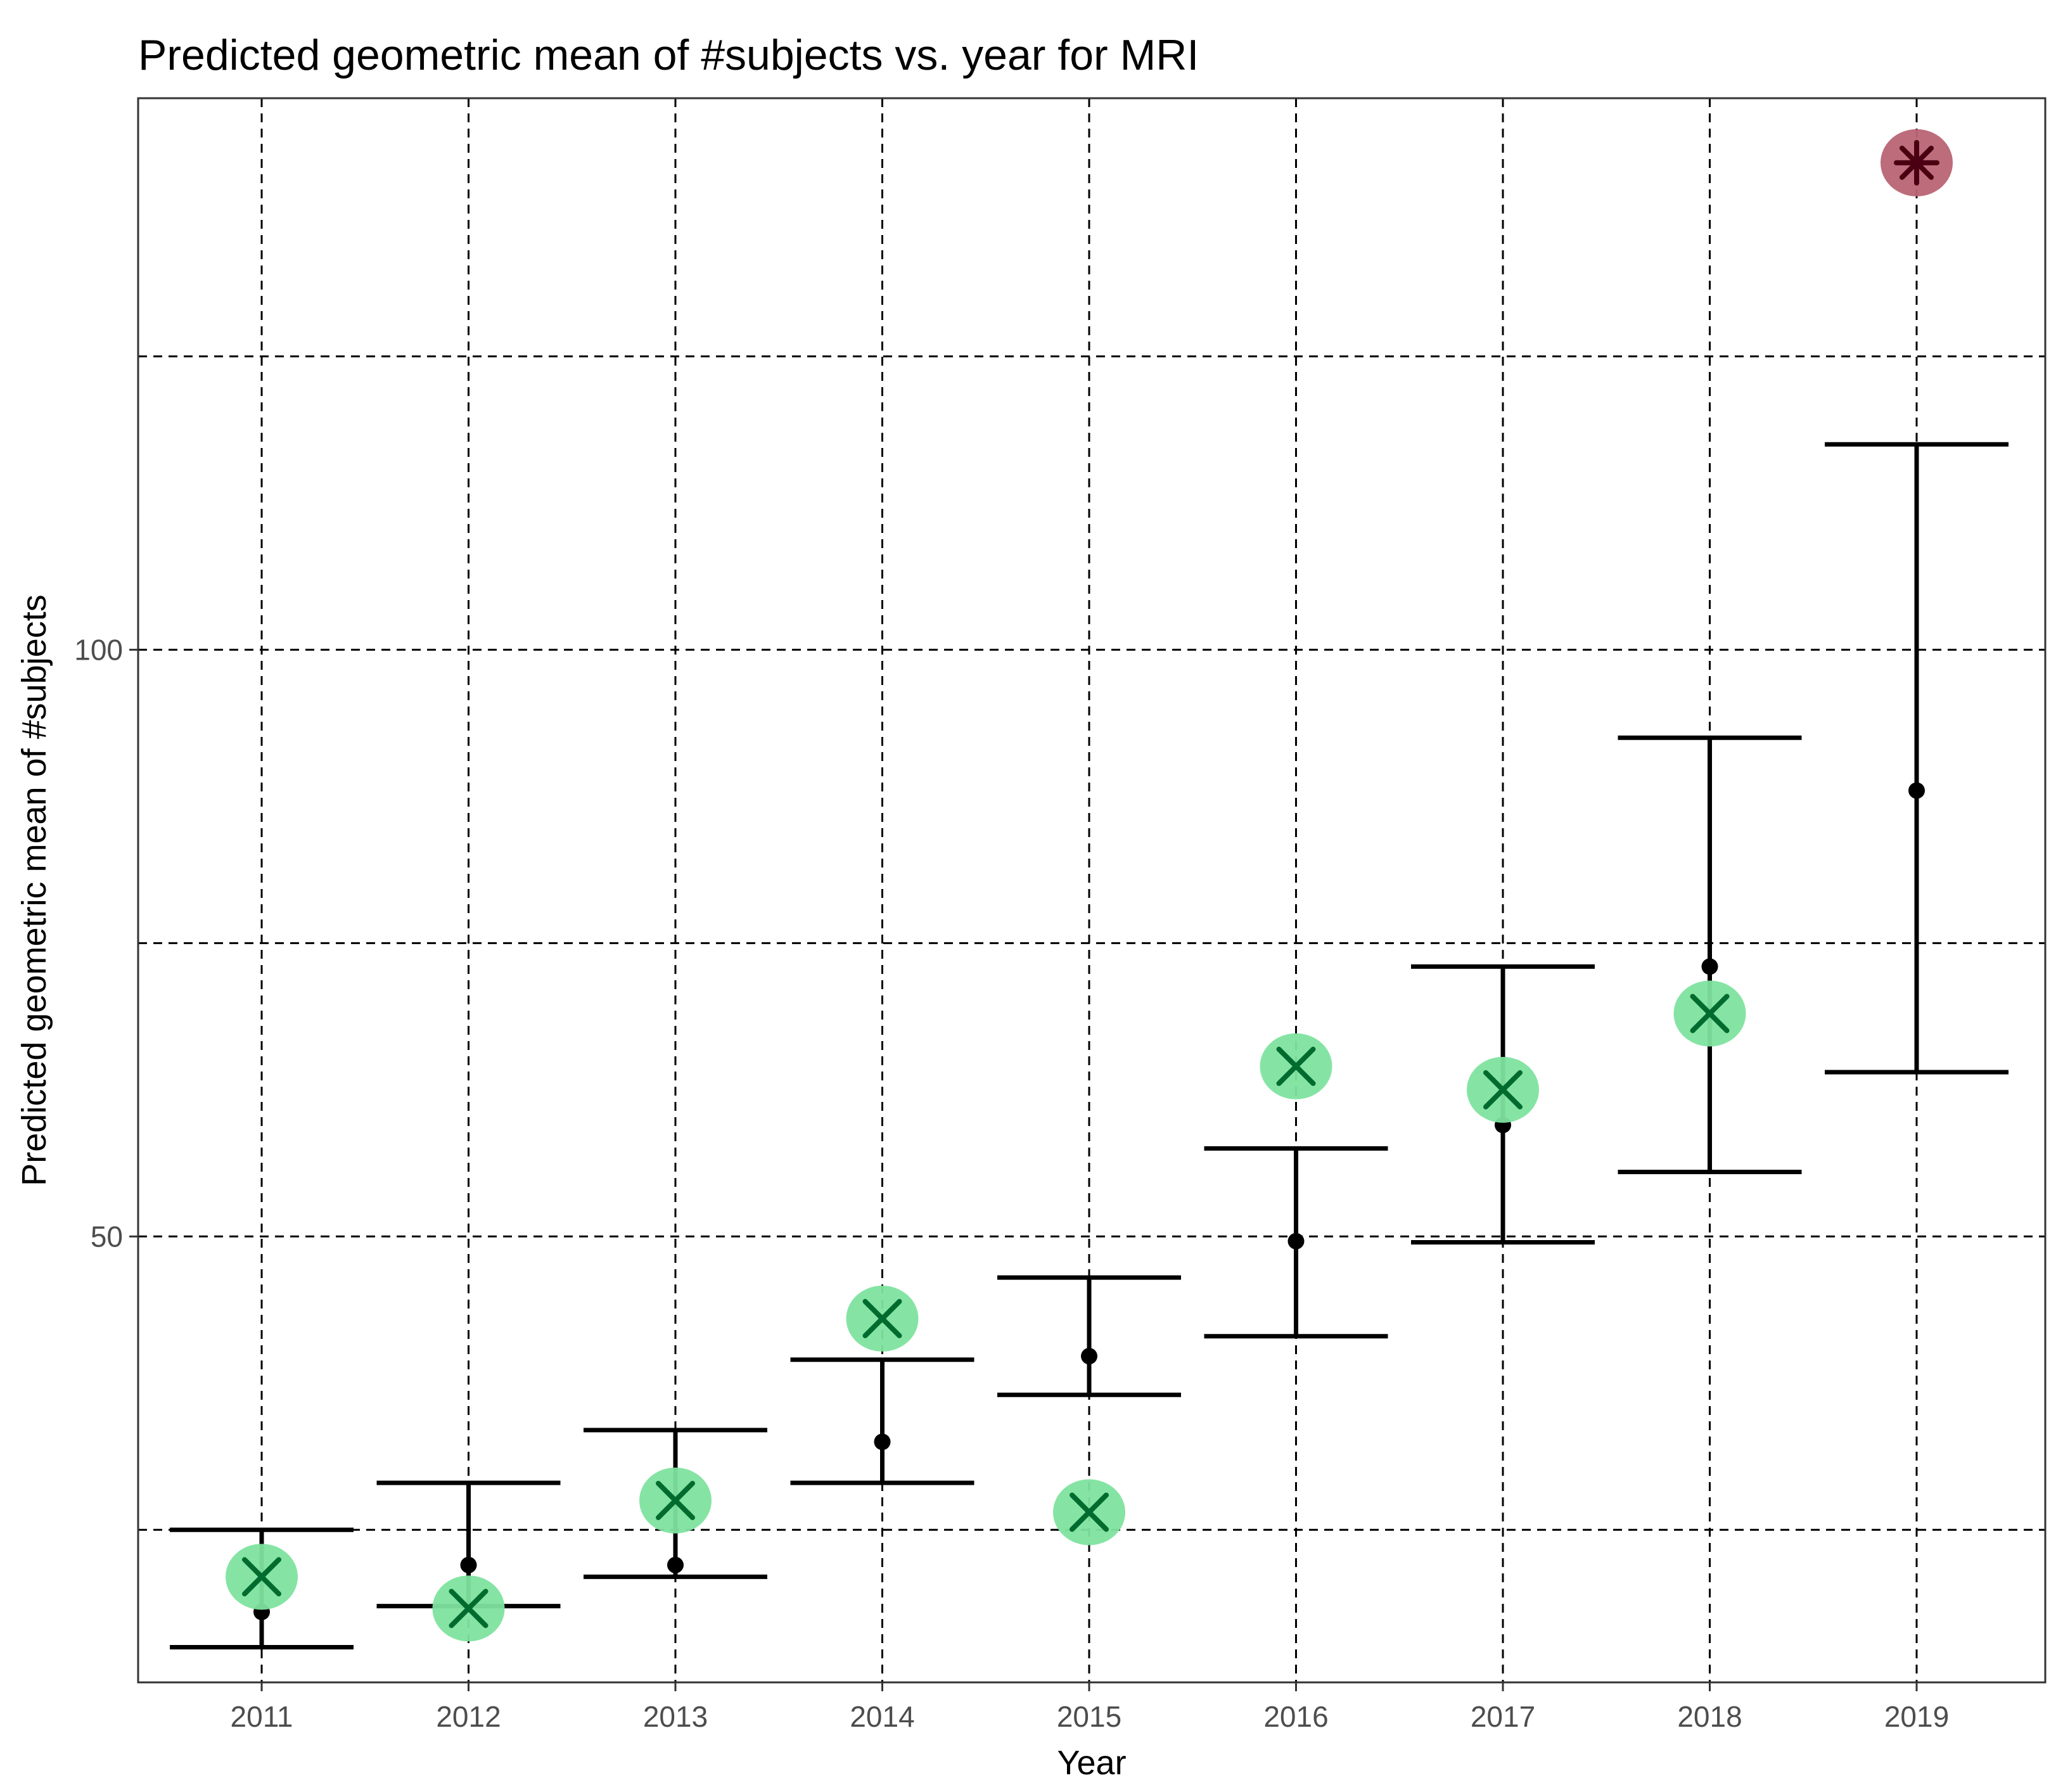 This screenshot has width=2063, height=1792. I want to click on observed-x-stroke-b-2011, so click(261, 1577).